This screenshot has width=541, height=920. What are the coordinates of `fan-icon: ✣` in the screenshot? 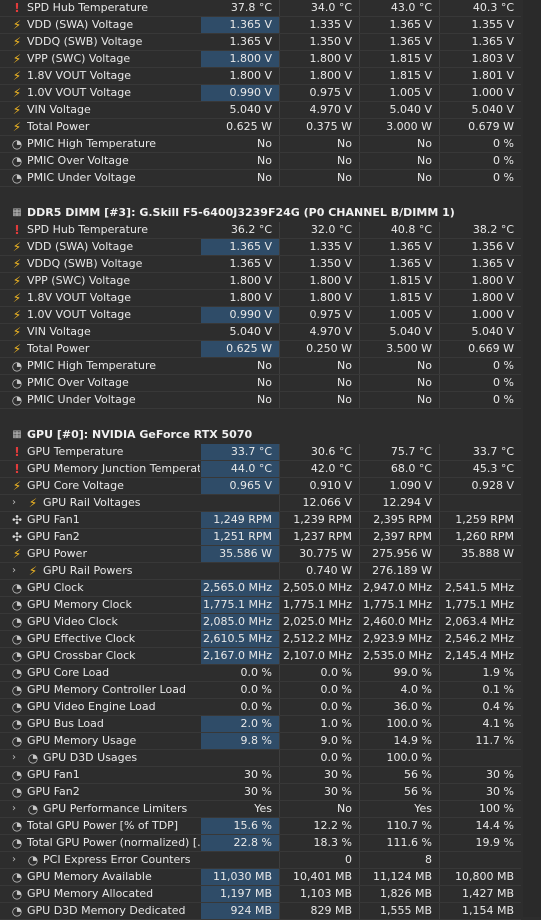 It's located at (17, 537).